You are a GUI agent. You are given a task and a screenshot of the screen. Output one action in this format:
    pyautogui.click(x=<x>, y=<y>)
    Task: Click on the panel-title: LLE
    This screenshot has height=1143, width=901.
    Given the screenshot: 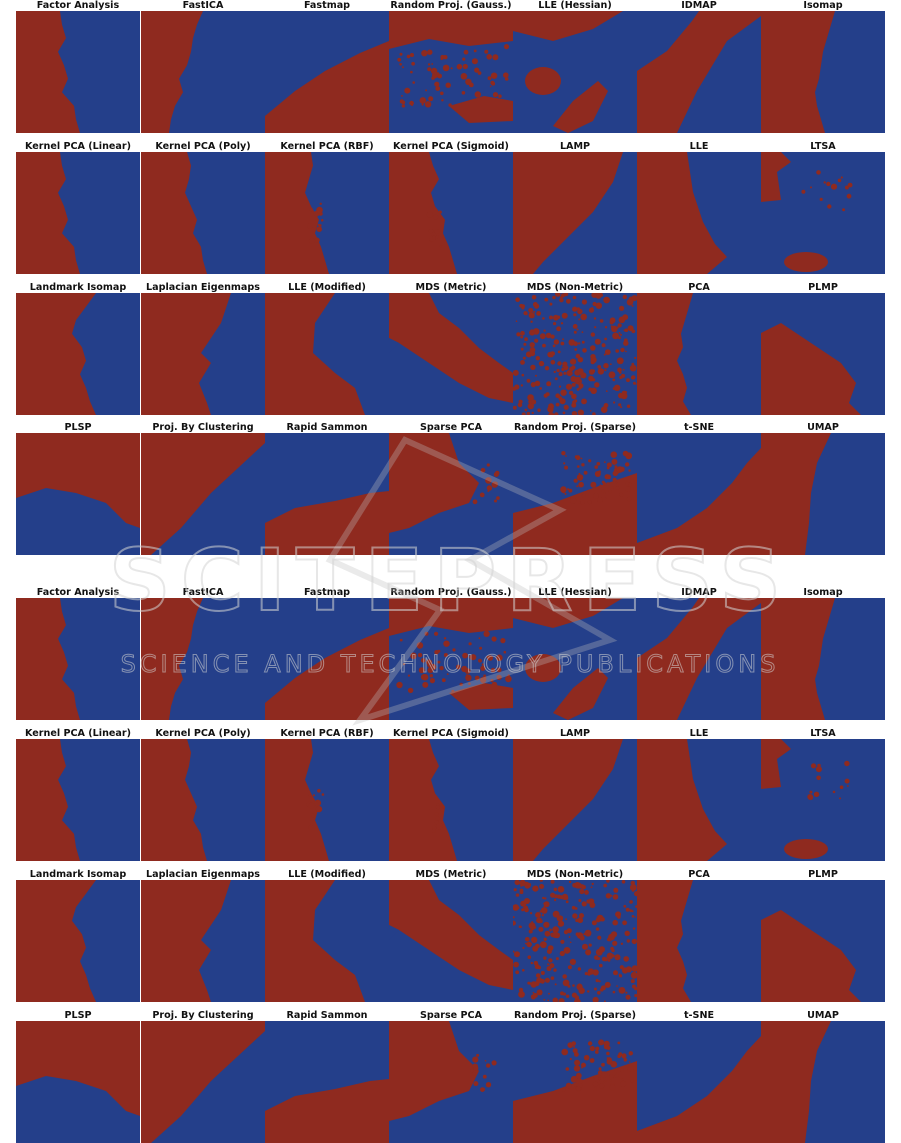 What is the action you would take?
    pyautogui.click(x=699, y=733)
    